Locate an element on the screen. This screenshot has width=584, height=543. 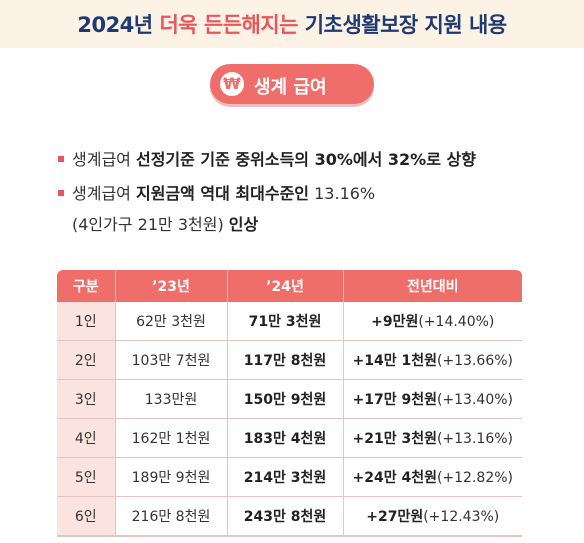
cell-2024: 214만 3천원 is located at coordinates (284, 477).